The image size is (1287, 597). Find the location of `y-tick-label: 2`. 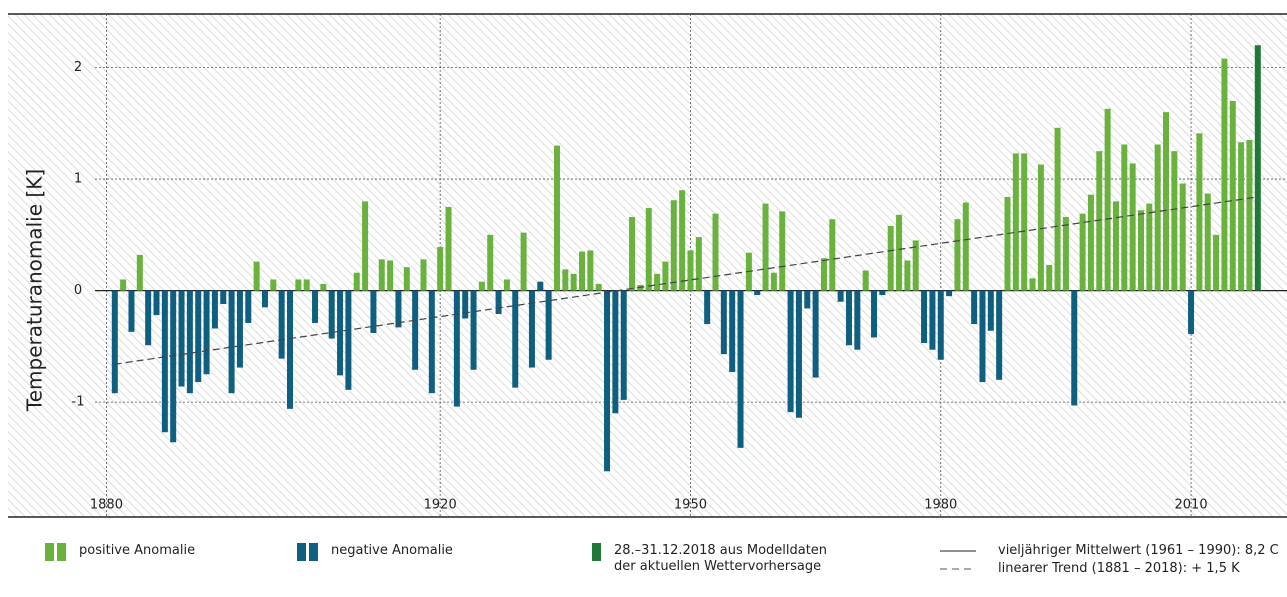

y-tick-label: 2 is located at coordinates (78, 67).